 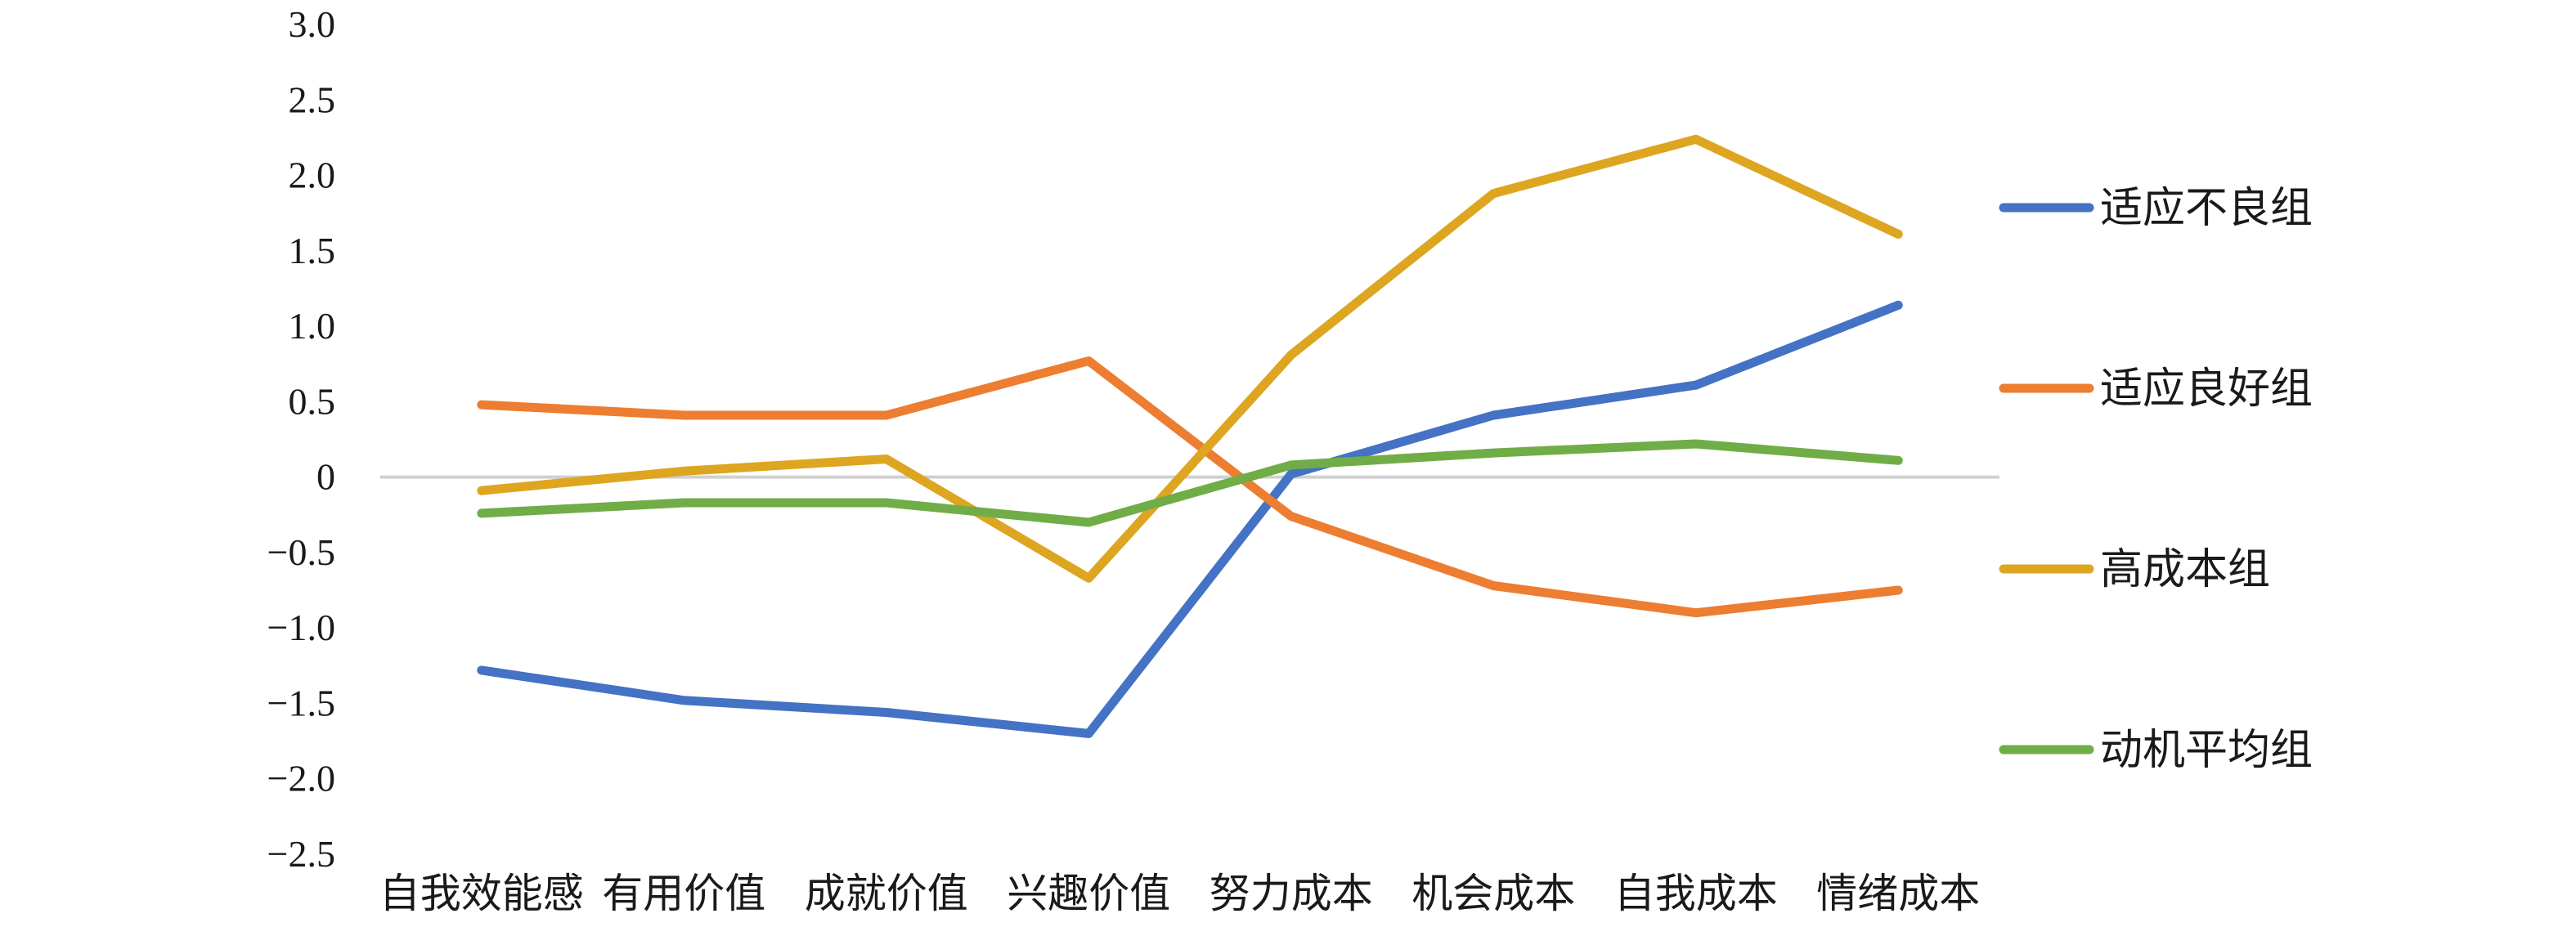 I want to click on x-category-label: 有用价值, so click(x=683, y=893).